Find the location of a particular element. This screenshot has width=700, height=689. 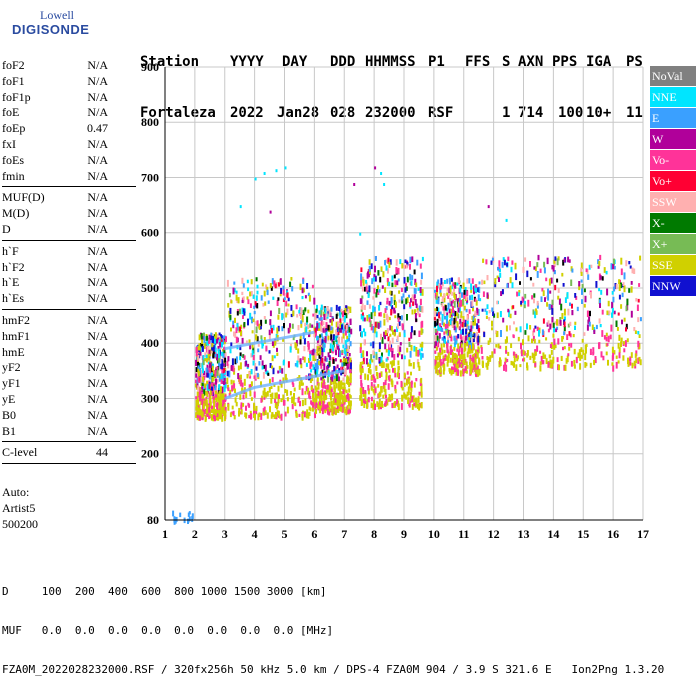

legend-entry: X- is located at coordinates (673, 223).